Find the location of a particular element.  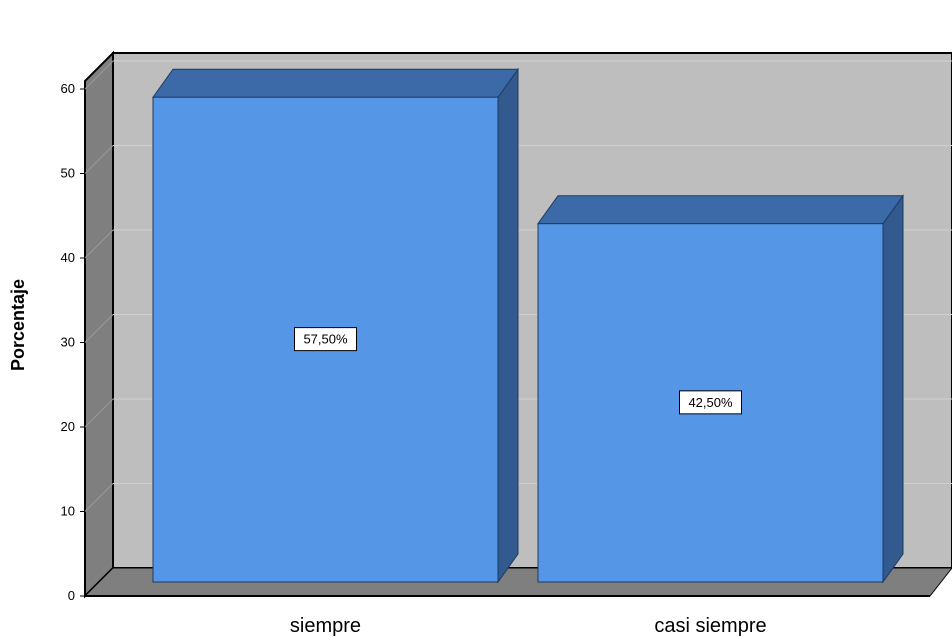

y-axis-ticks: 0 10 20 30 40 50 60 is located at coordinates (73, 342).